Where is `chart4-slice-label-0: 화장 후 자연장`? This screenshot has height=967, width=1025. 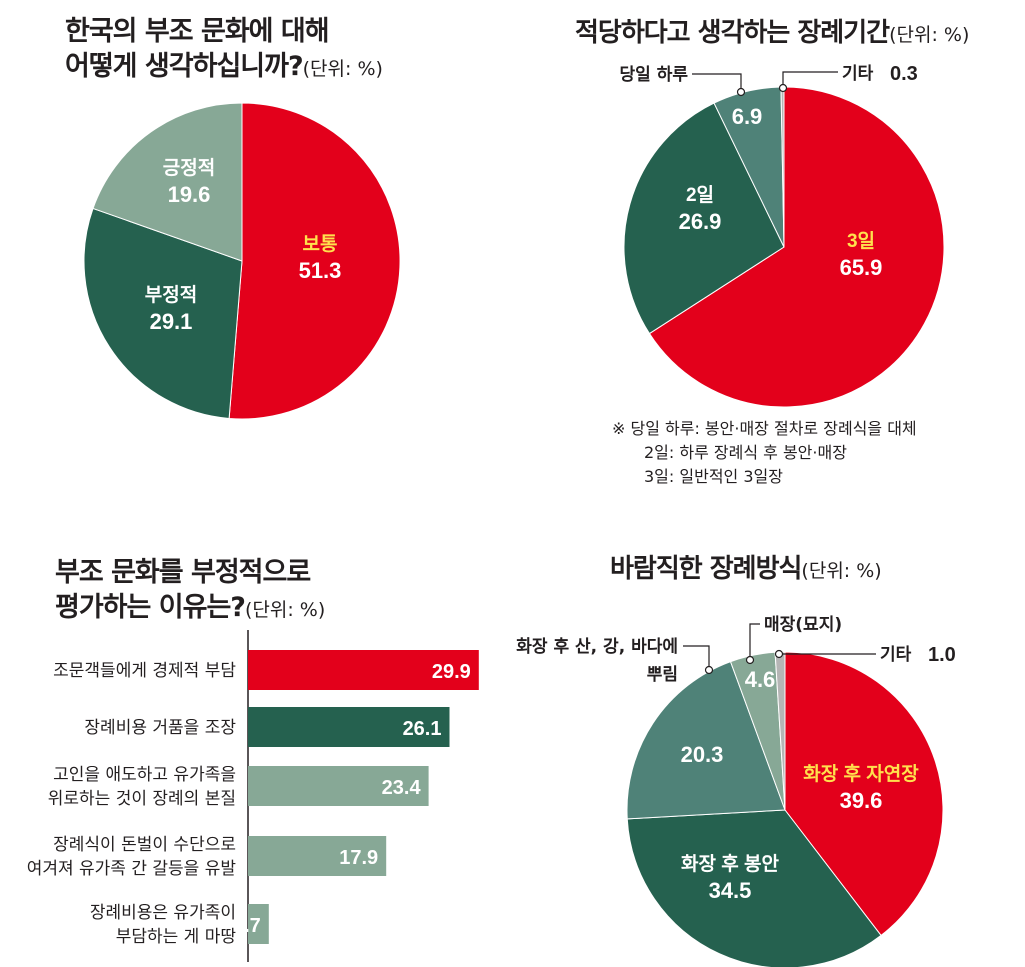 chart4-slice-label-0: 화장 후 자연장 is located at coordinates (861, 774).